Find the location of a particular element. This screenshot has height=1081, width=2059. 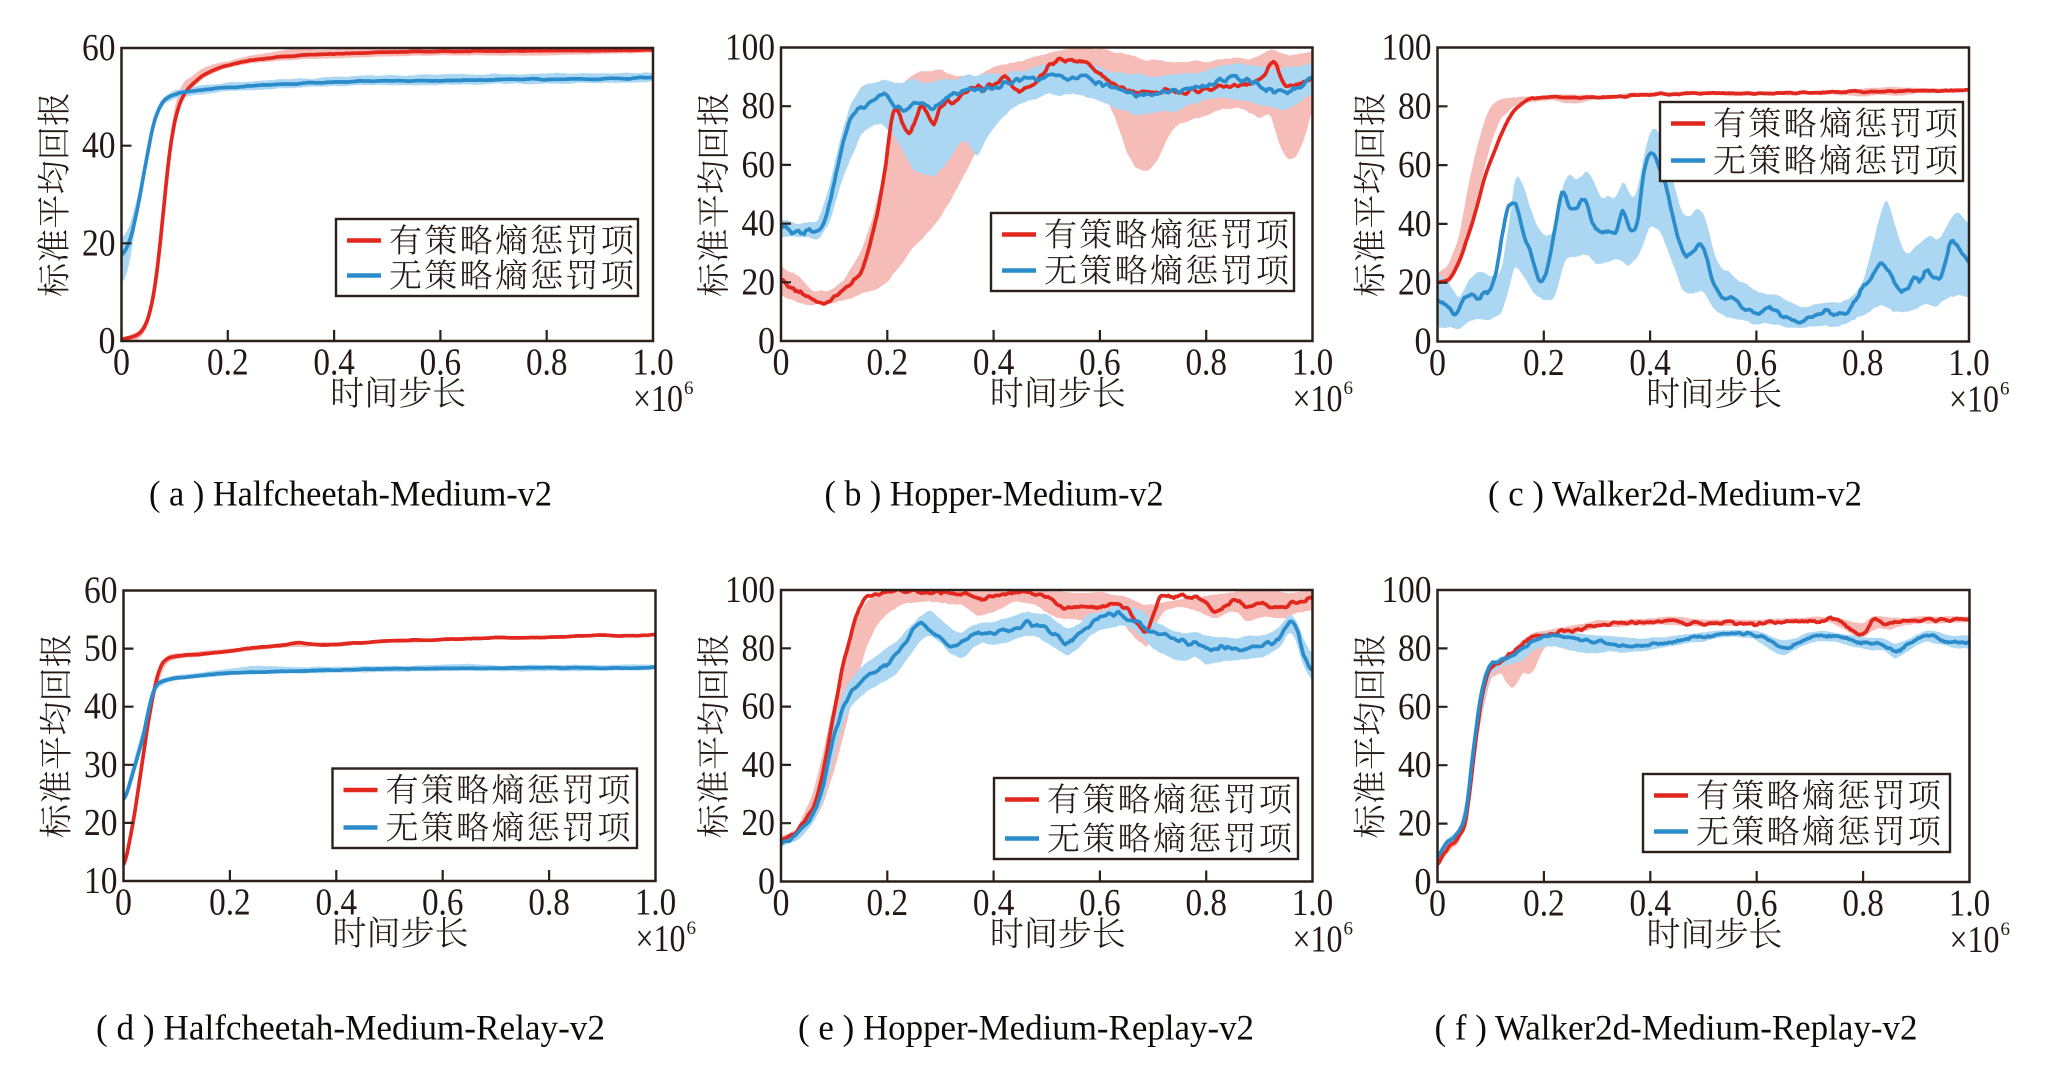

svg-text: 10 is located at coordinates (101, 881).